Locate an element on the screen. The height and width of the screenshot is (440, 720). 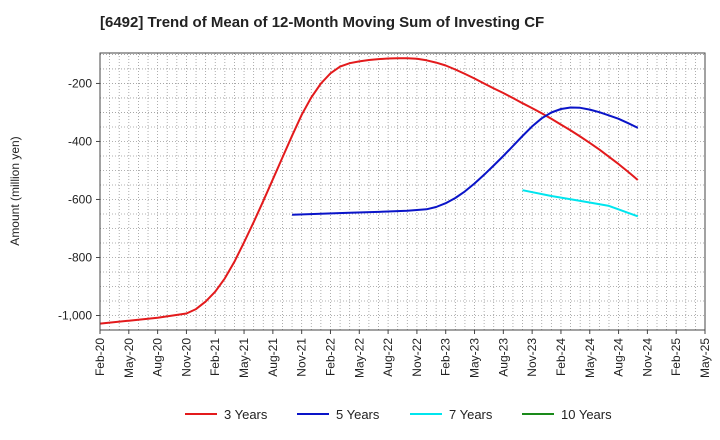
y-tick-label: -400 is located at coordinates (80, 141).